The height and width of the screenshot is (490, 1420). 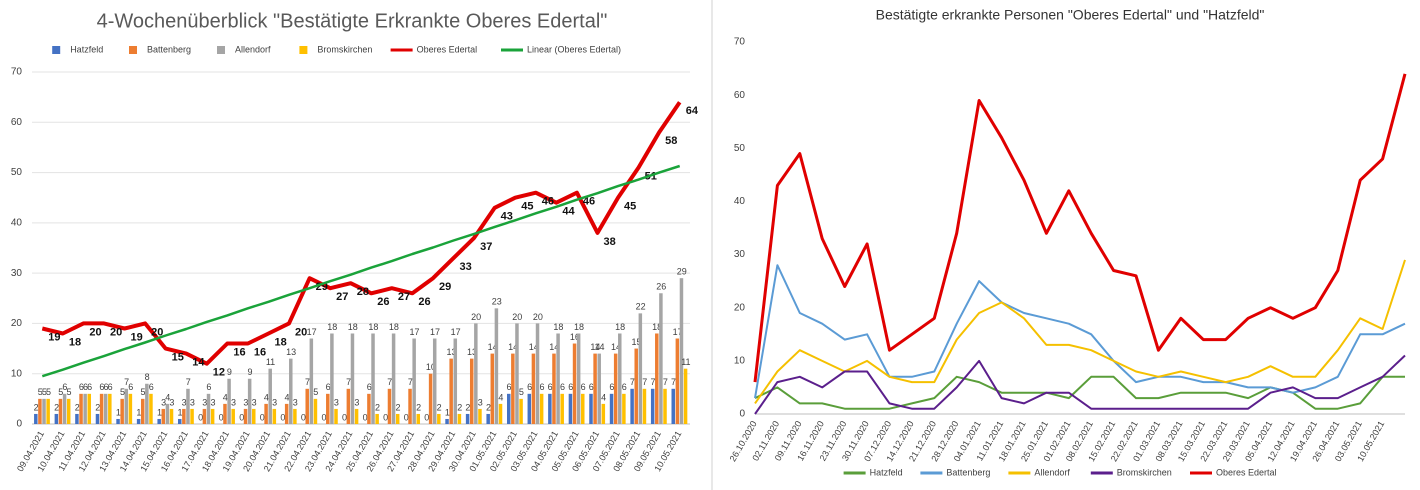 What do you see at coordinates (137, 337) in the screenshot?
I see `data-label: 19` at bounding box center [137, 337].